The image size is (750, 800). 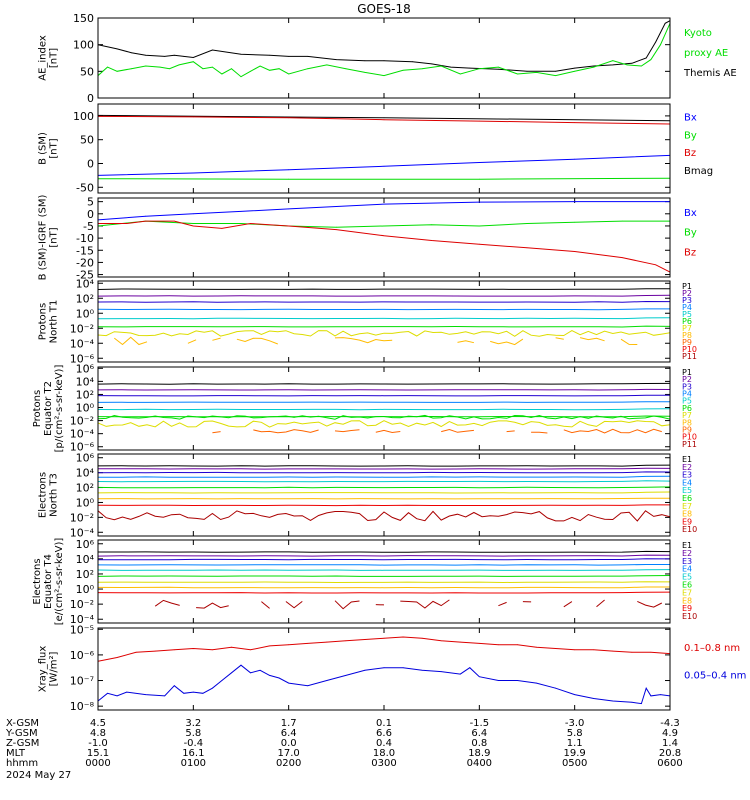 What do you see at coordinates (698, 144) in the screenshot?
I see `panel-legend: Bx By Bz Bmag` at bounding box center [698, 144].